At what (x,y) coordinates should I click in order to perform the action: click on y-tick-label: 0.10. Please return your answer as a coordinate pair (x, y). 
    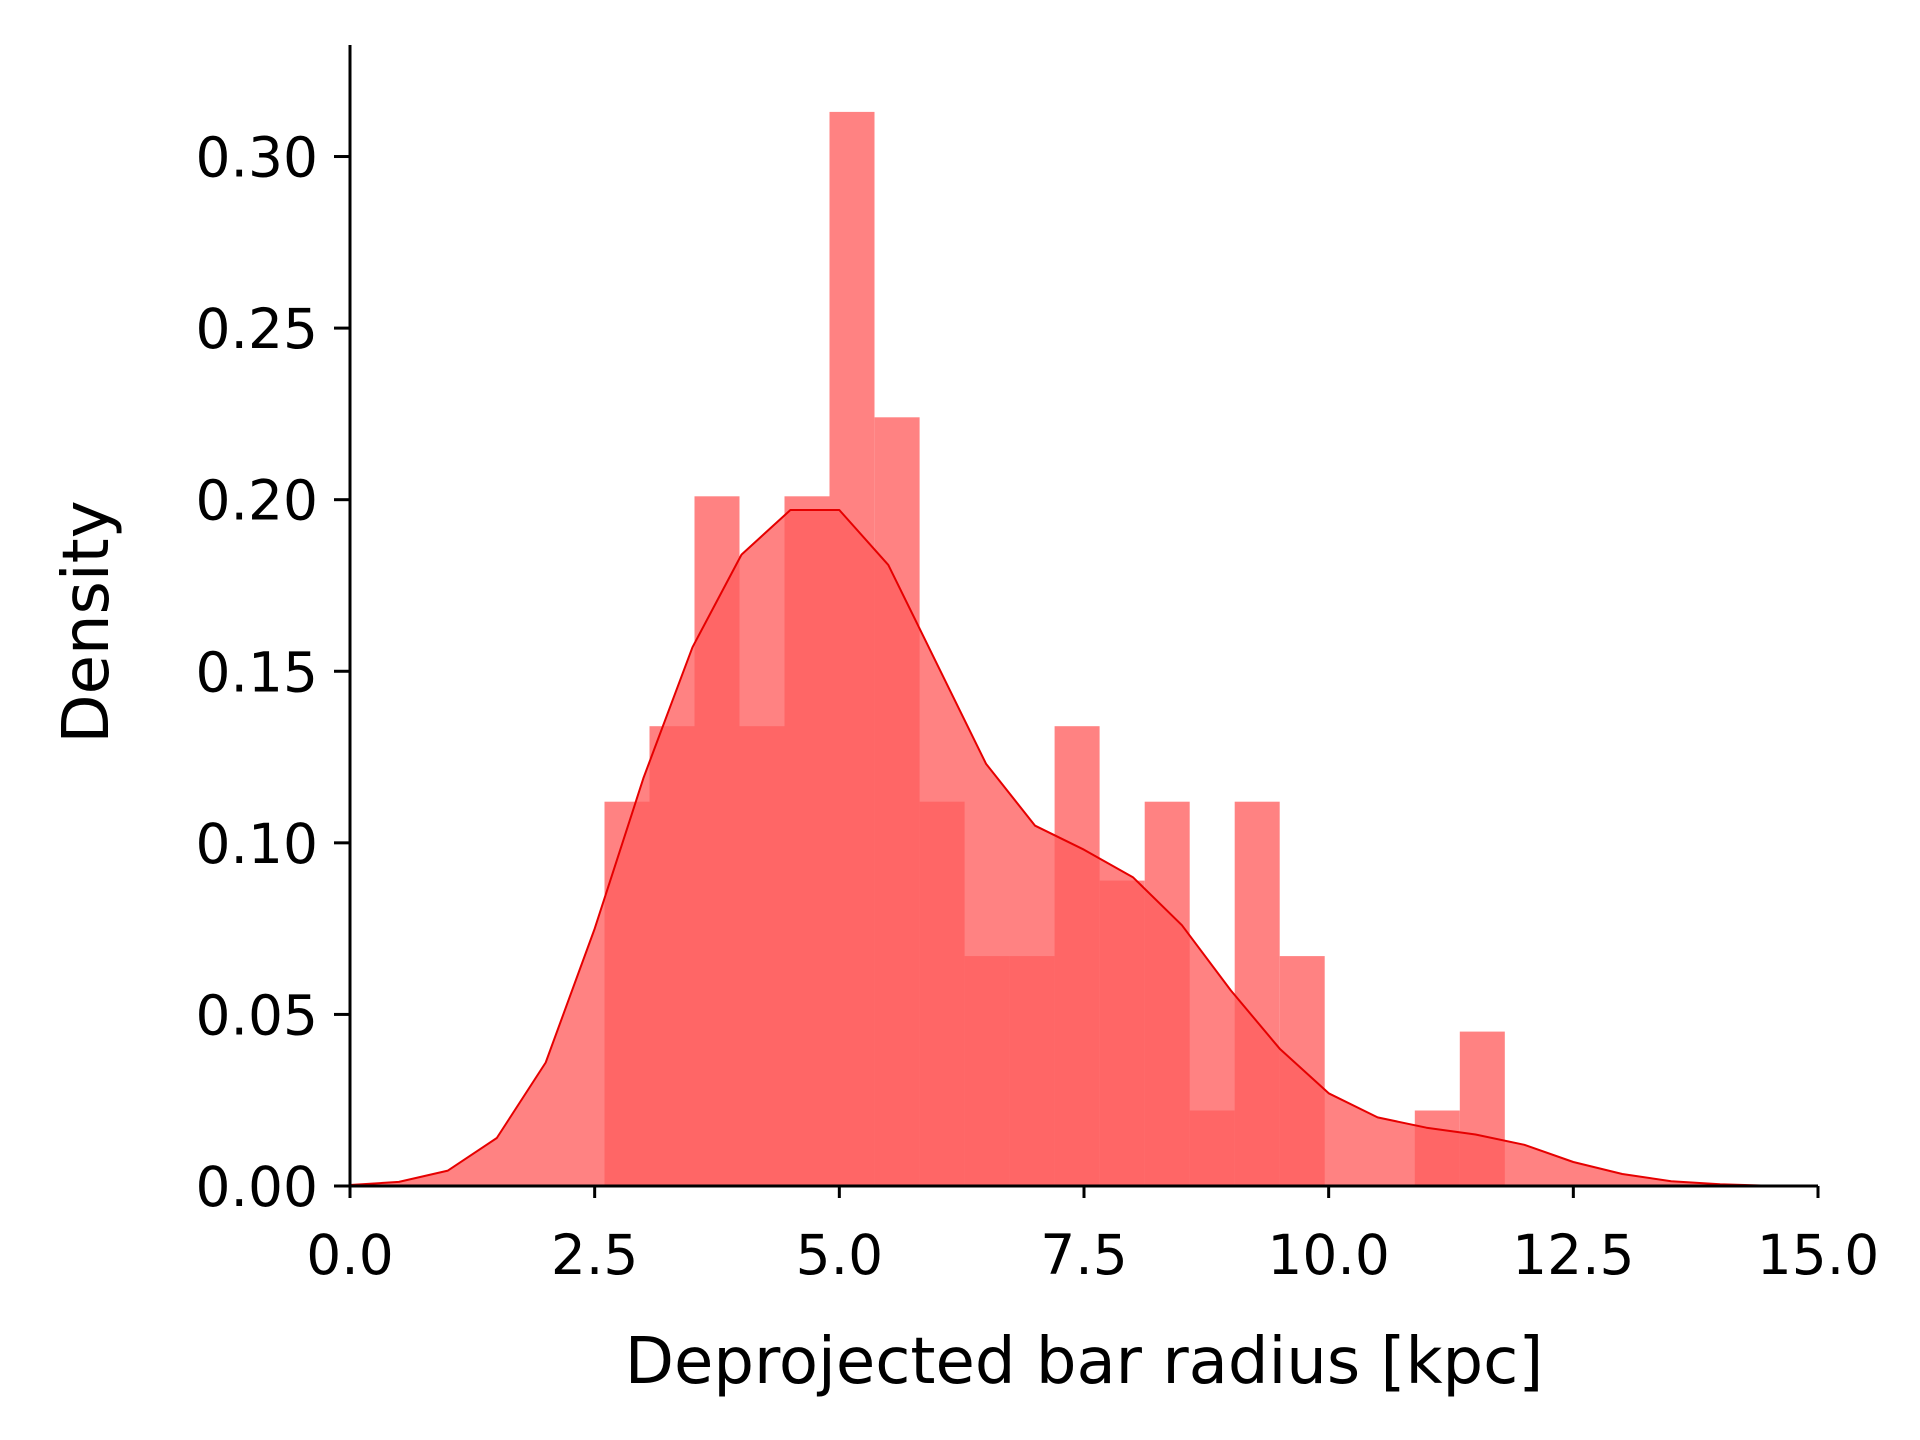
    Looking at the image, I should click on (257, 844).